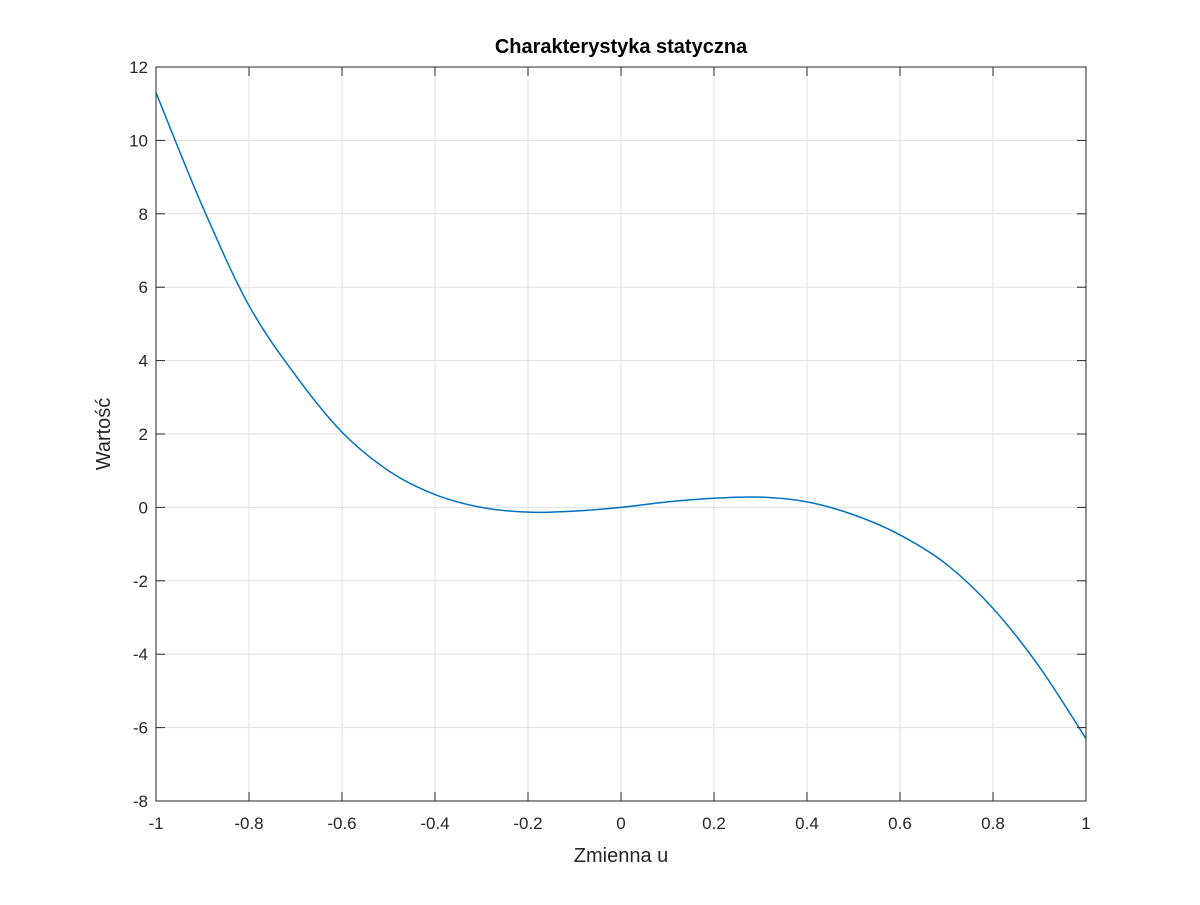  Describe the element at coordinates (104, 434) in the screenshot. I see `y-axis-label: Wartość` at that location.